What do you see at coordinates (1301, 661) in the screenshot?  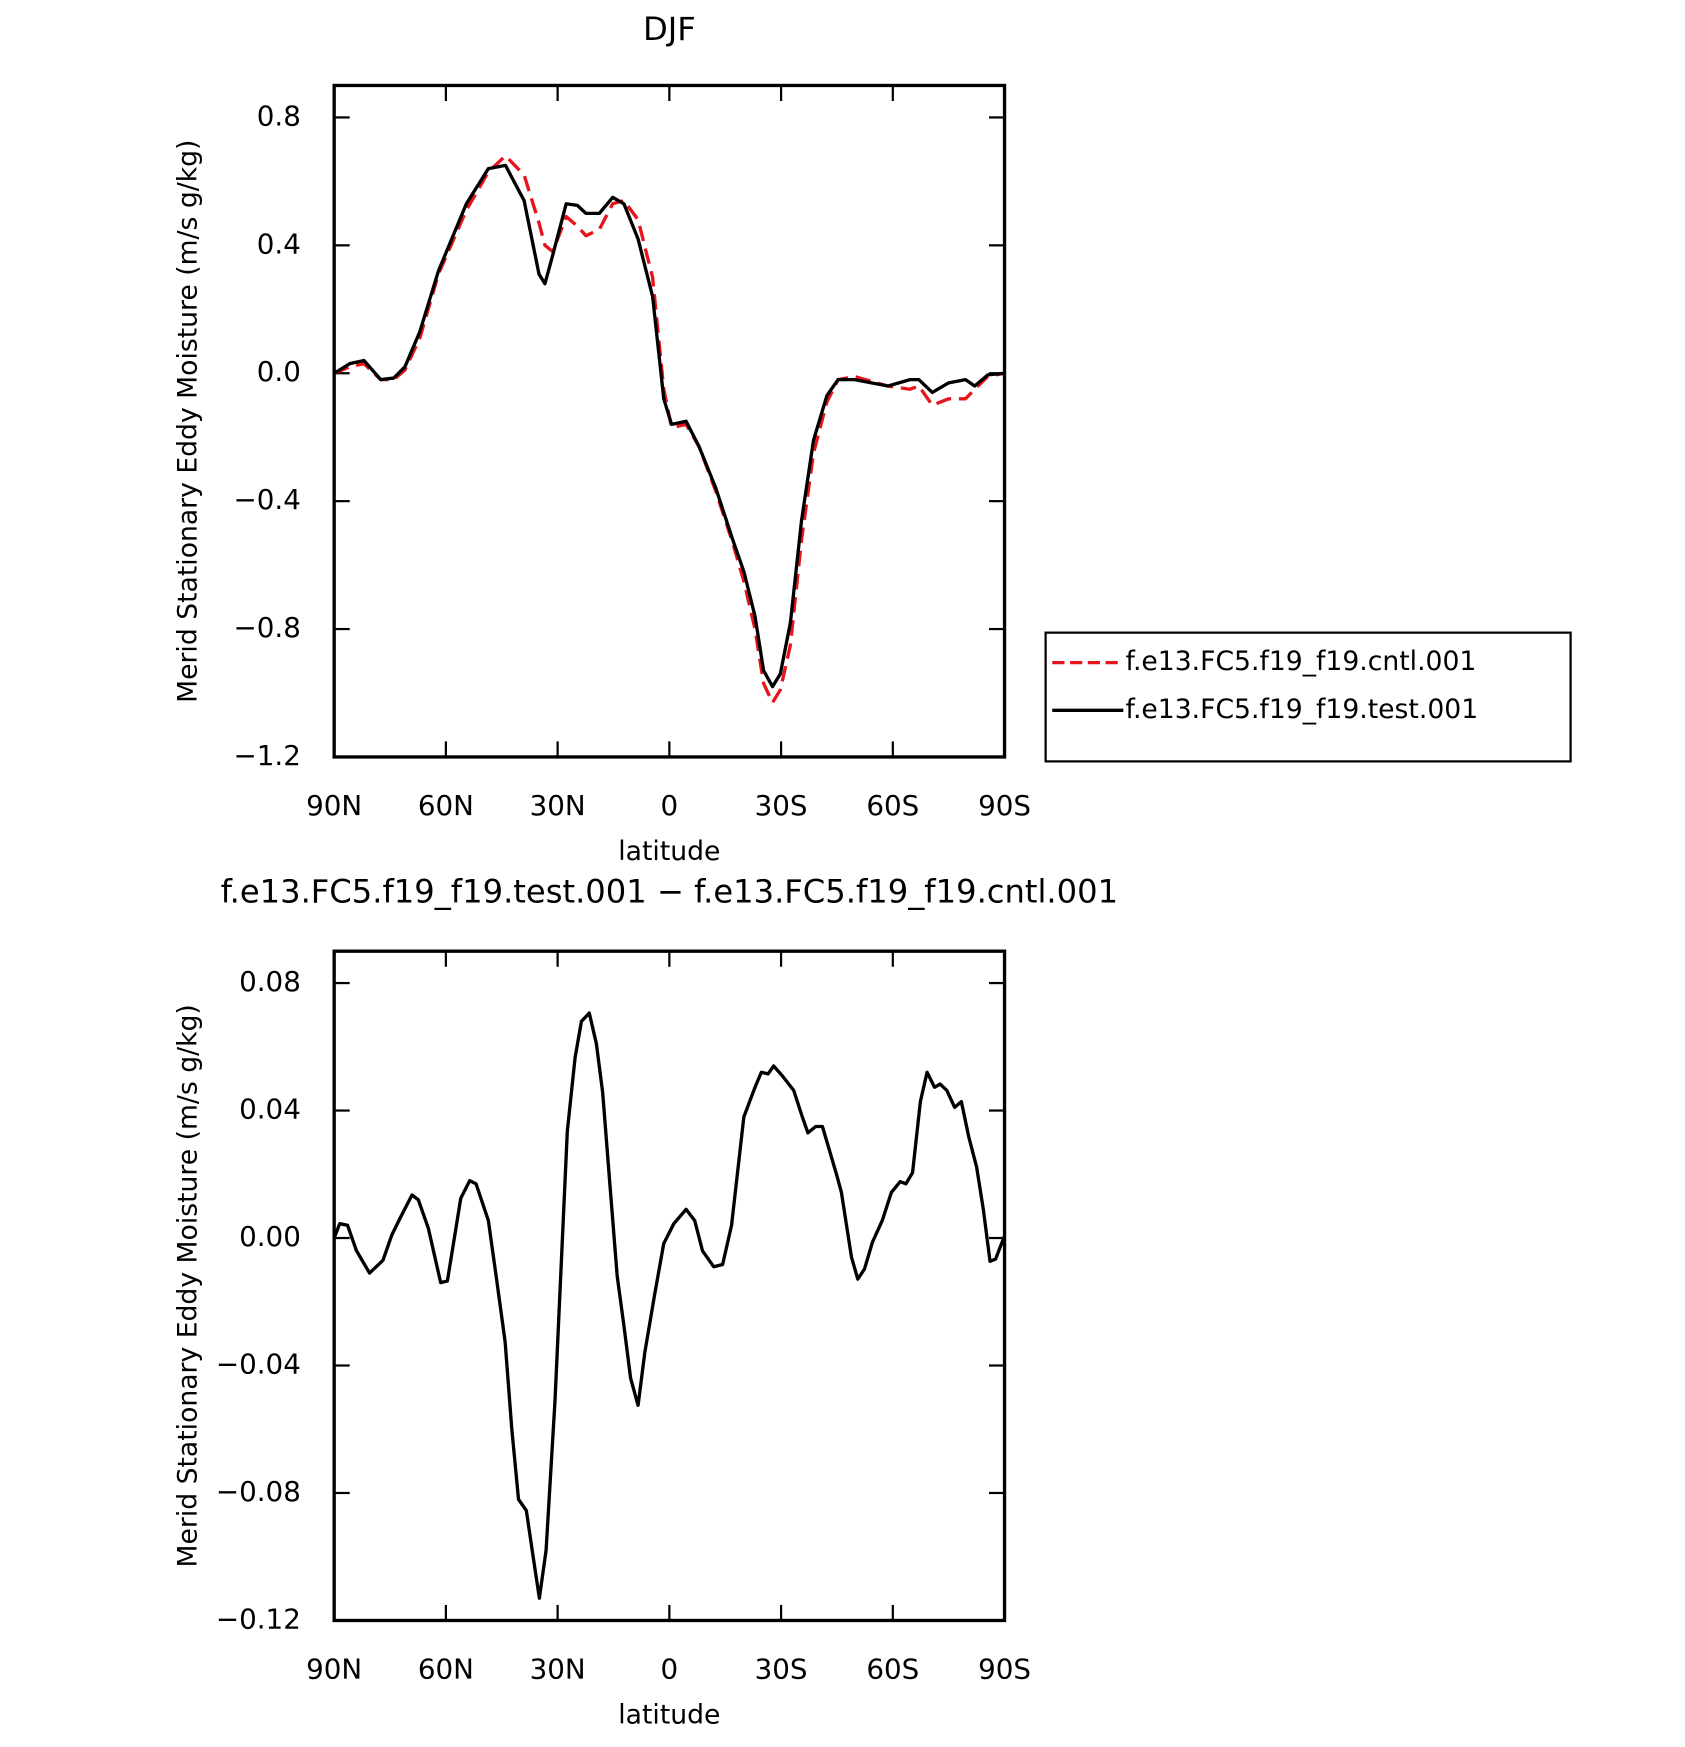 I see `legend-label: f.e13.FC5.f19_f19.cntl.001` at bounding box center [1301, 661].